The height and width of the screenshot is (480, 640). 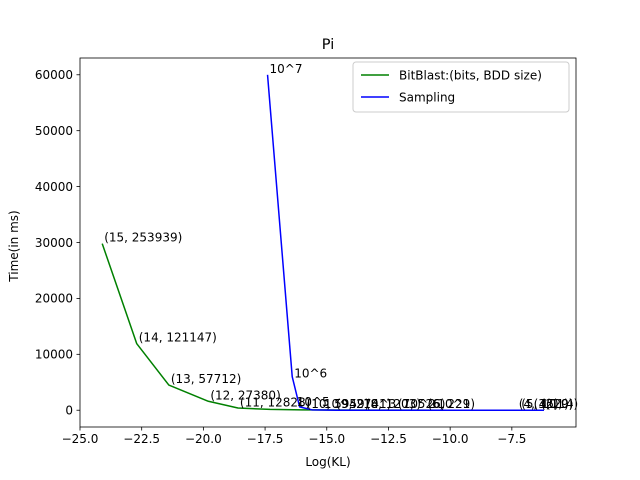 I want to click on y-tick-label: 50000, so click(x=54, y=131).